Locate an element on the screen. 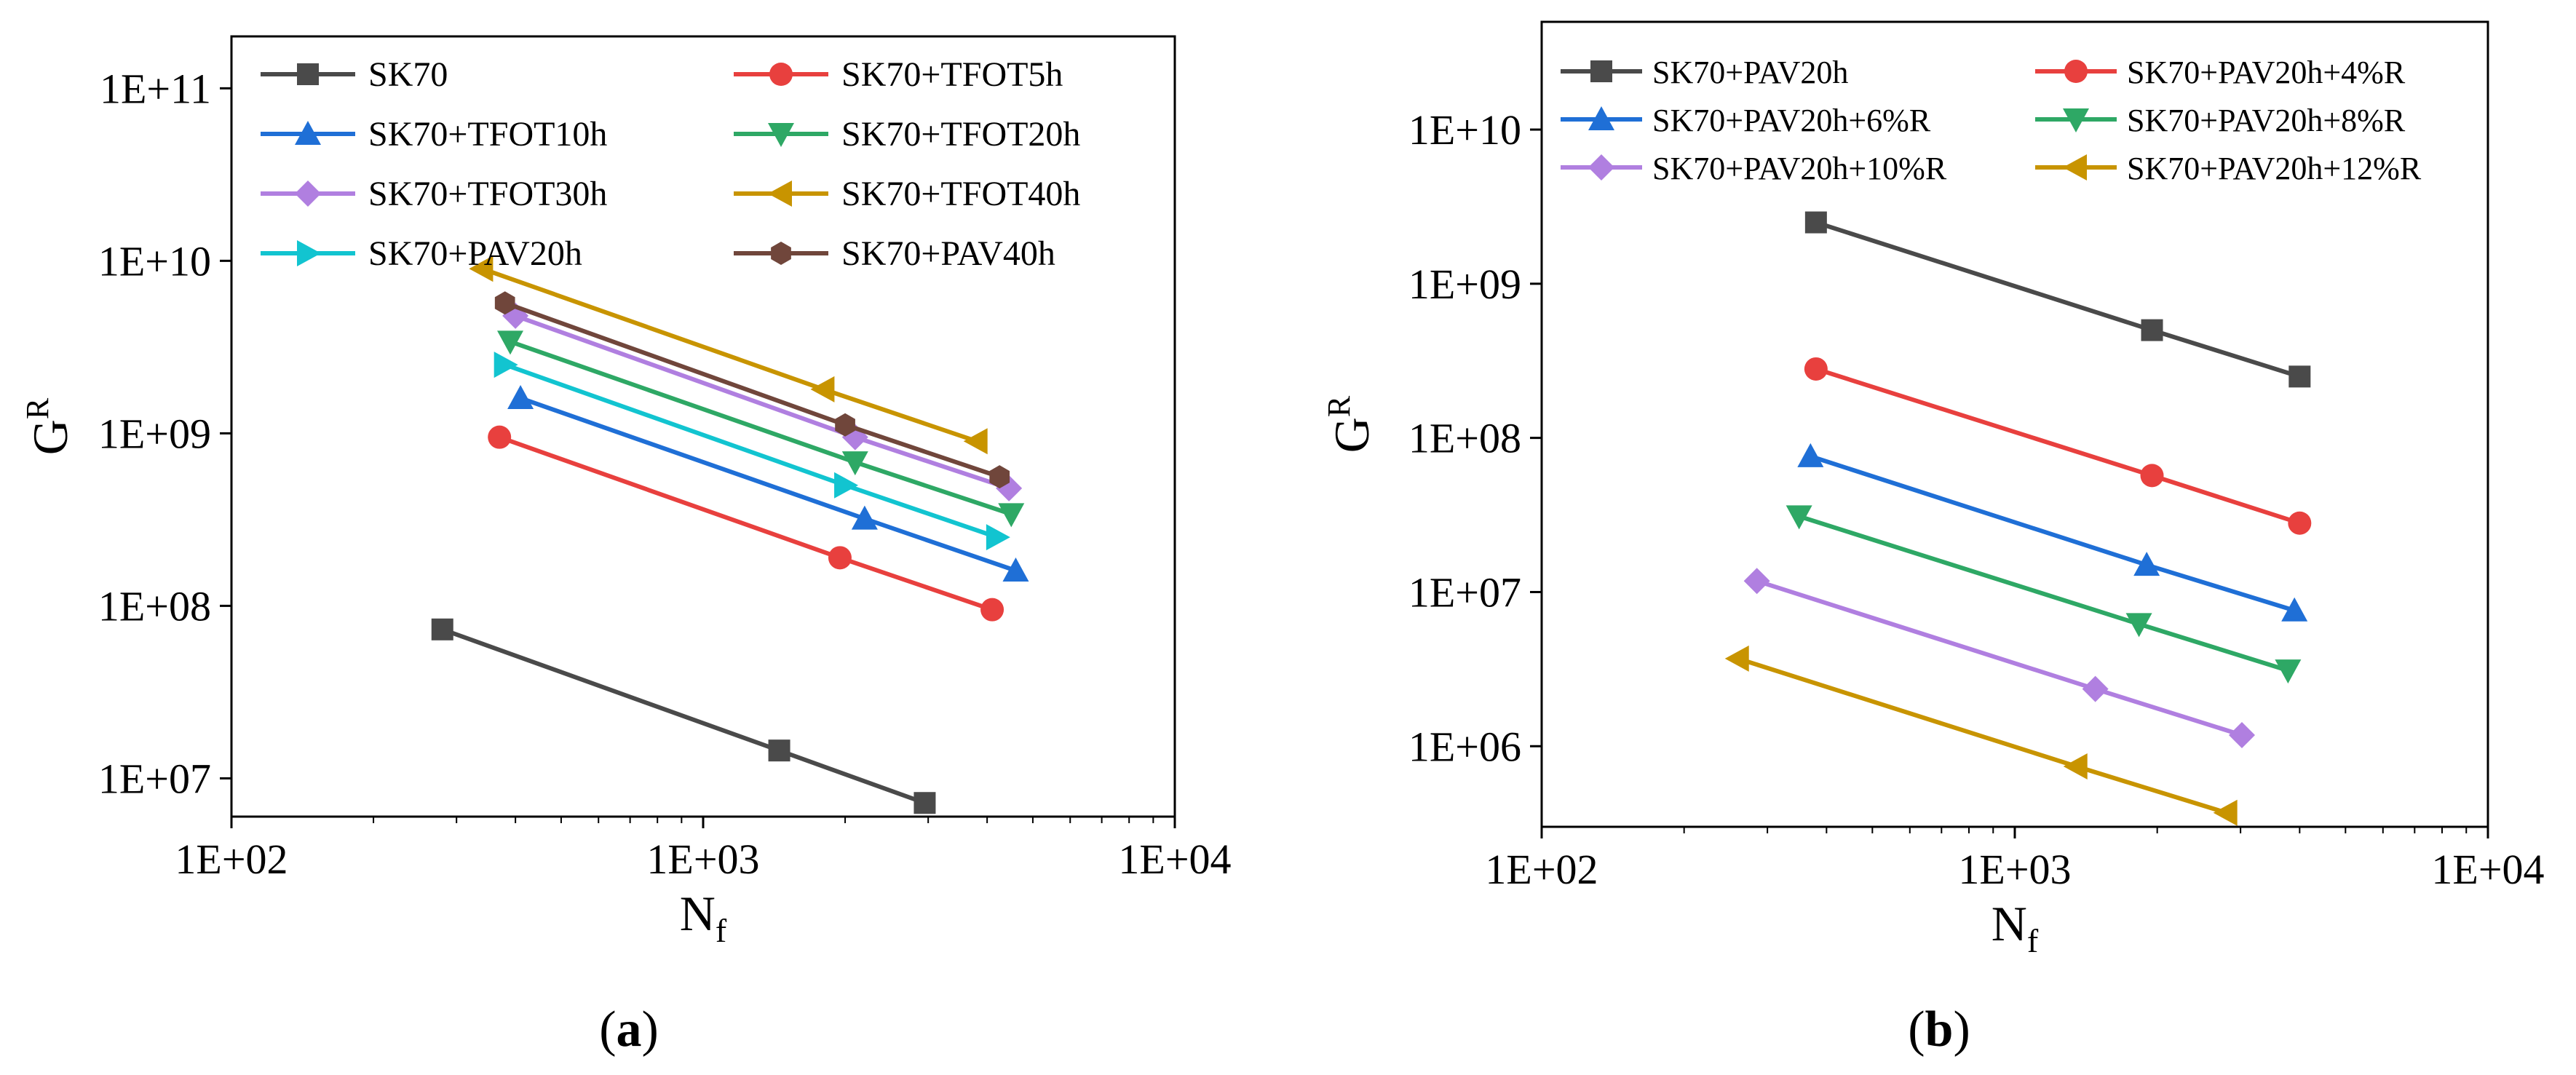  panel-b-x-tick-label: 1E+04 is located at coordinates (2487, 869).